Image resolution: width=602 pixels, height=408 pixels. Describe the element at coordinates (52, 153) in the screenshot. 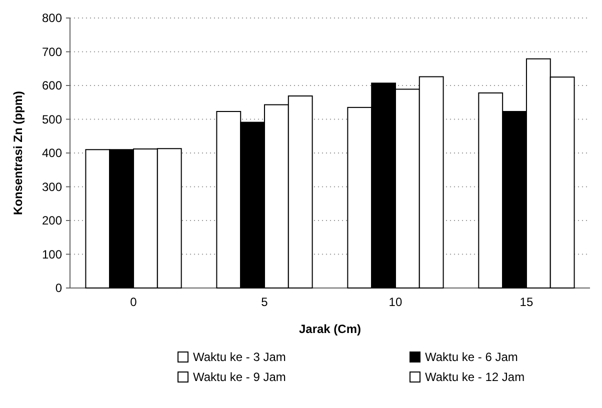

I see `y-tick-label: 400` at that location.